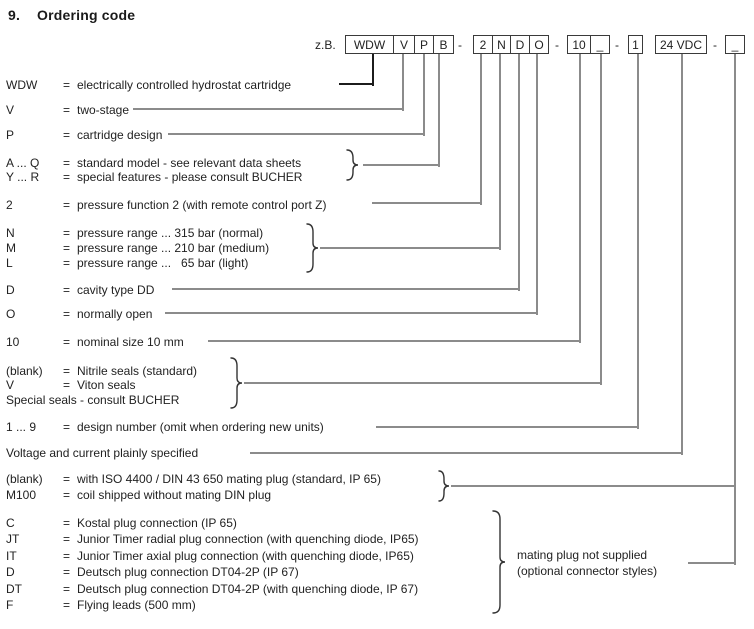 The height and width of the screenshot is (629, 754). What do you see at coordinates (23, 177) in the screenshot?
I see `row-code-label: Y ... R` at bounding box center [23, 177].